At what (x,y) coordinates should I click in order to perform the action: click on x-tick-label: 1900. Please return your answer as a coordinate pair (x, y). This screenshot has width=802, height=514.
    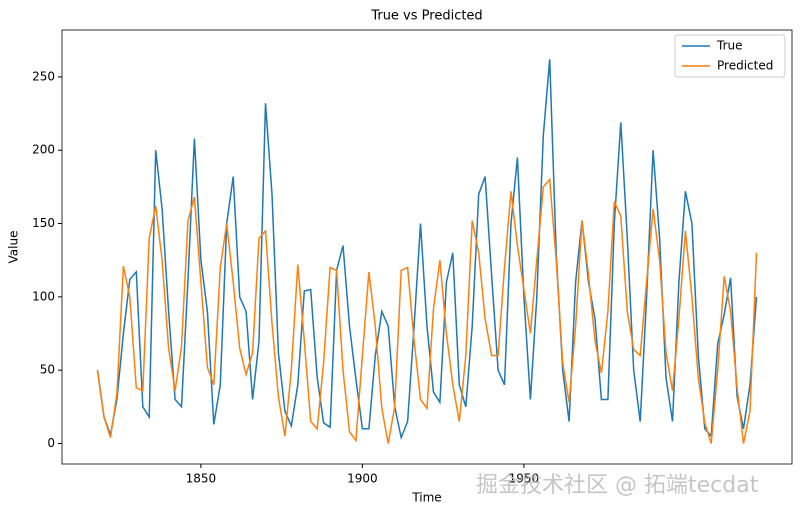
    Looking at the image, I should click on (362, 479).